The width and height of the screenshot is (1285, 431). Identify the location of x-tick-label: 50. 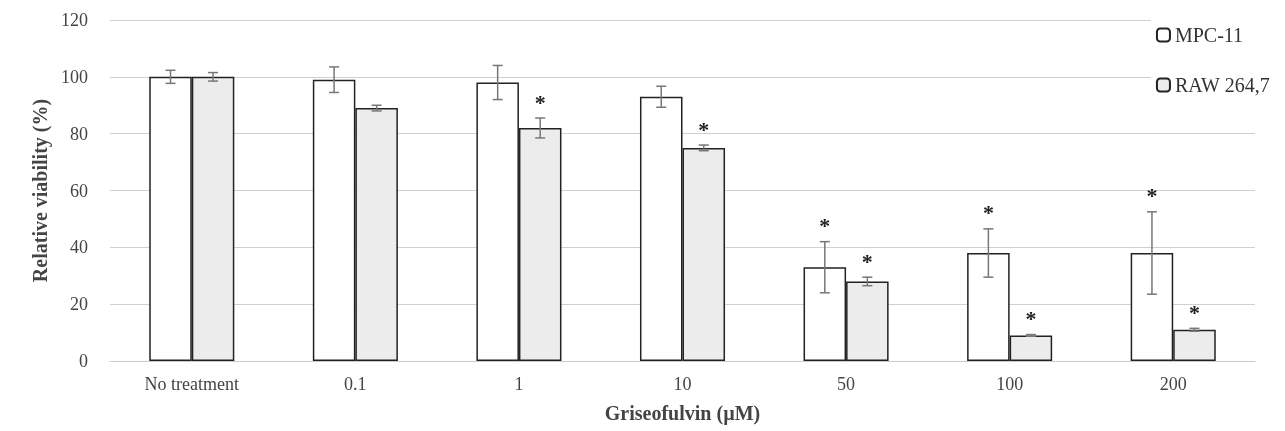
(846, 384).